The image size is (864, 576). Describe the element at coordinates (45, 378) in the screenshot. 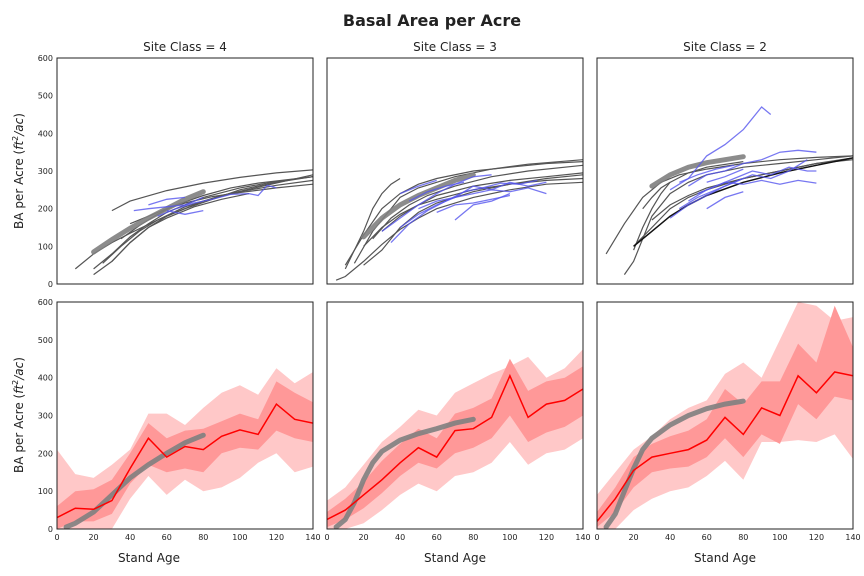

I see `y-tick-label: 400` at that location.